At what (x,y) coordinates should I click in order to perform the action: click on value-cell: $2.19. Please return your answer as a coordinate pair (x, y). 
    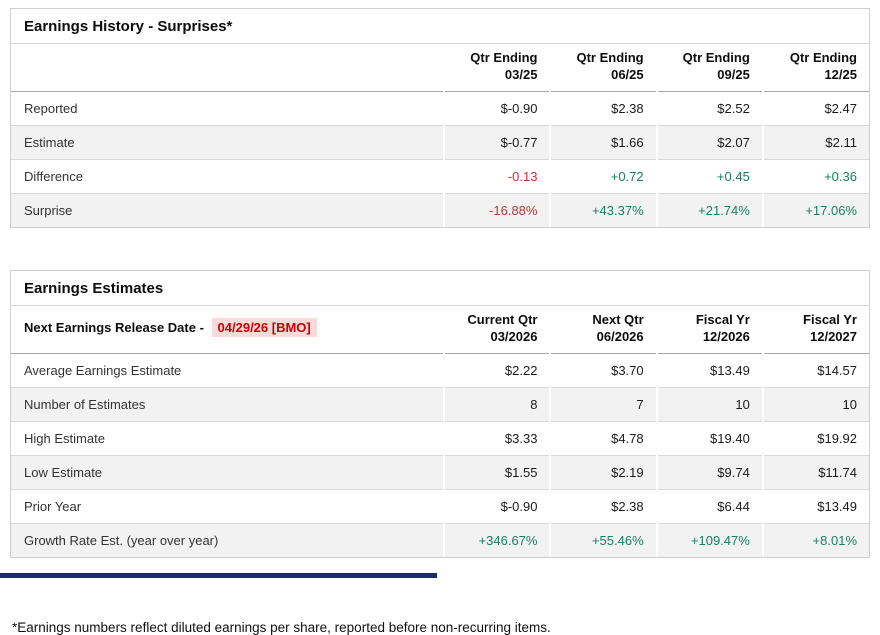
    Looking at the image, I should click on (603, 472).